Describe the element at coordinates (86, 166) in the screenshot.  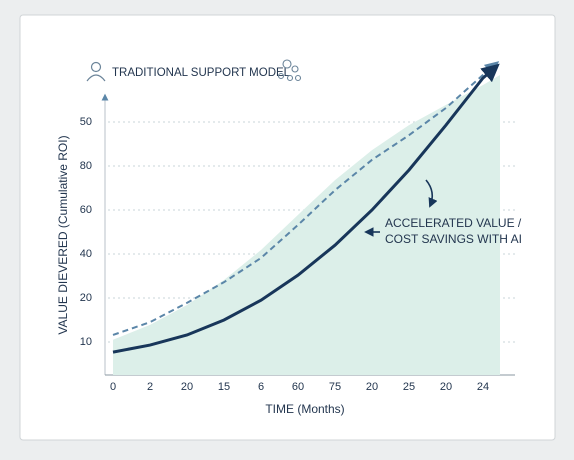
I see `y-tick-label: 80` at that location.